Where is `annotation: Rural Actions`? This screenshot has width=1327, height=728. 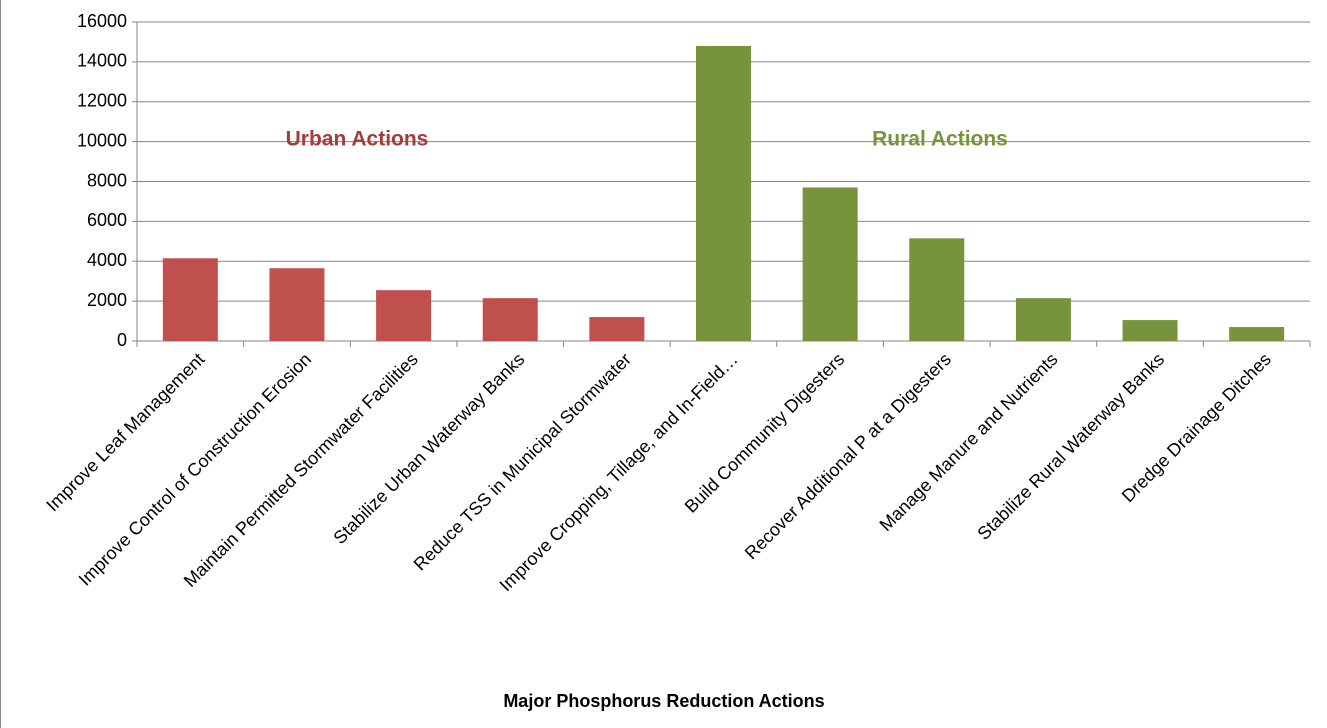
annotation: Rural Actions is located at coordinates (940, 139).